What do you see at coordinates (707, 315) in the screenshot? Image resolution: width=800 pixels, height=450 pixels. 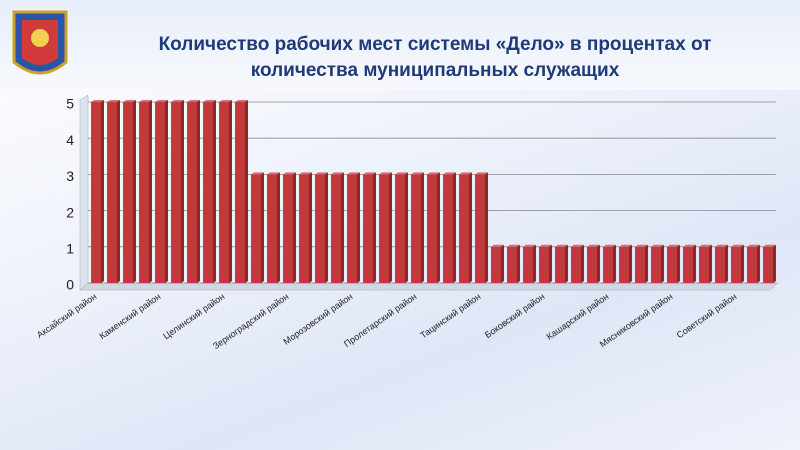 I see `x-tick-label: Советский район` at bounding box center [707, 315].